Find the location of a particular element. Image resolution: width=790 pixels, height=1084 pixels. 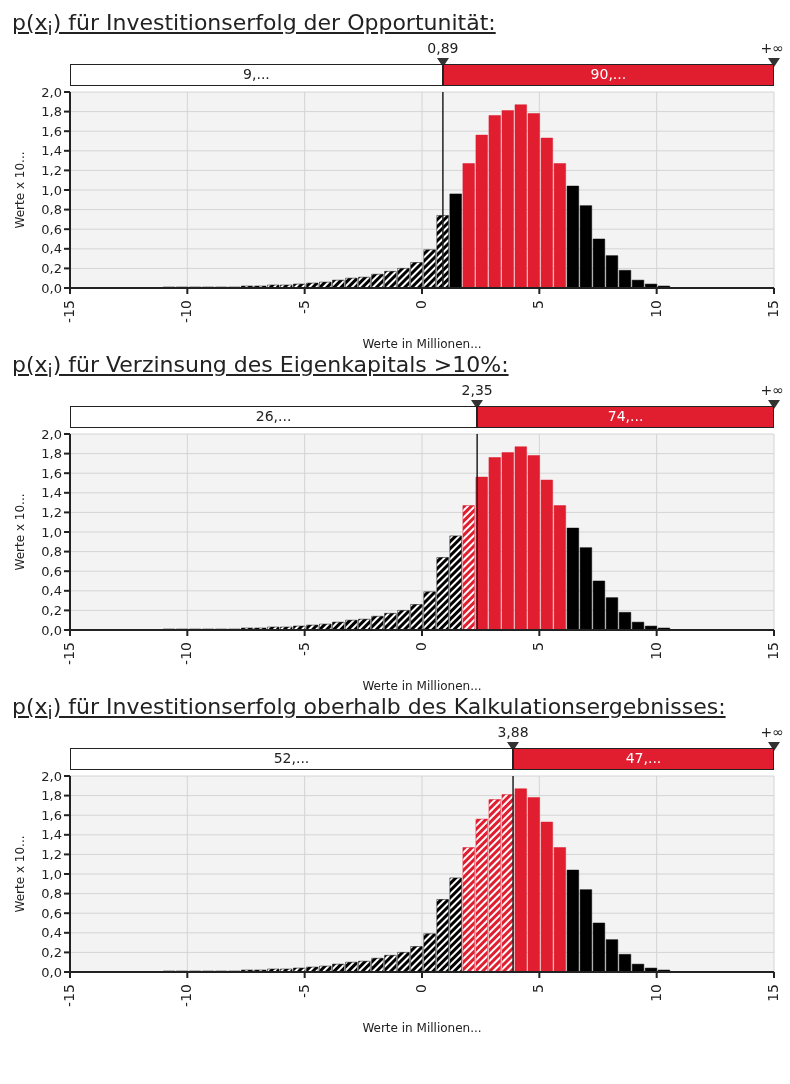

chart-title: p(x$_{i}$) für Investitionserfolg der Opportunität: is located at coordinates (254, 25).